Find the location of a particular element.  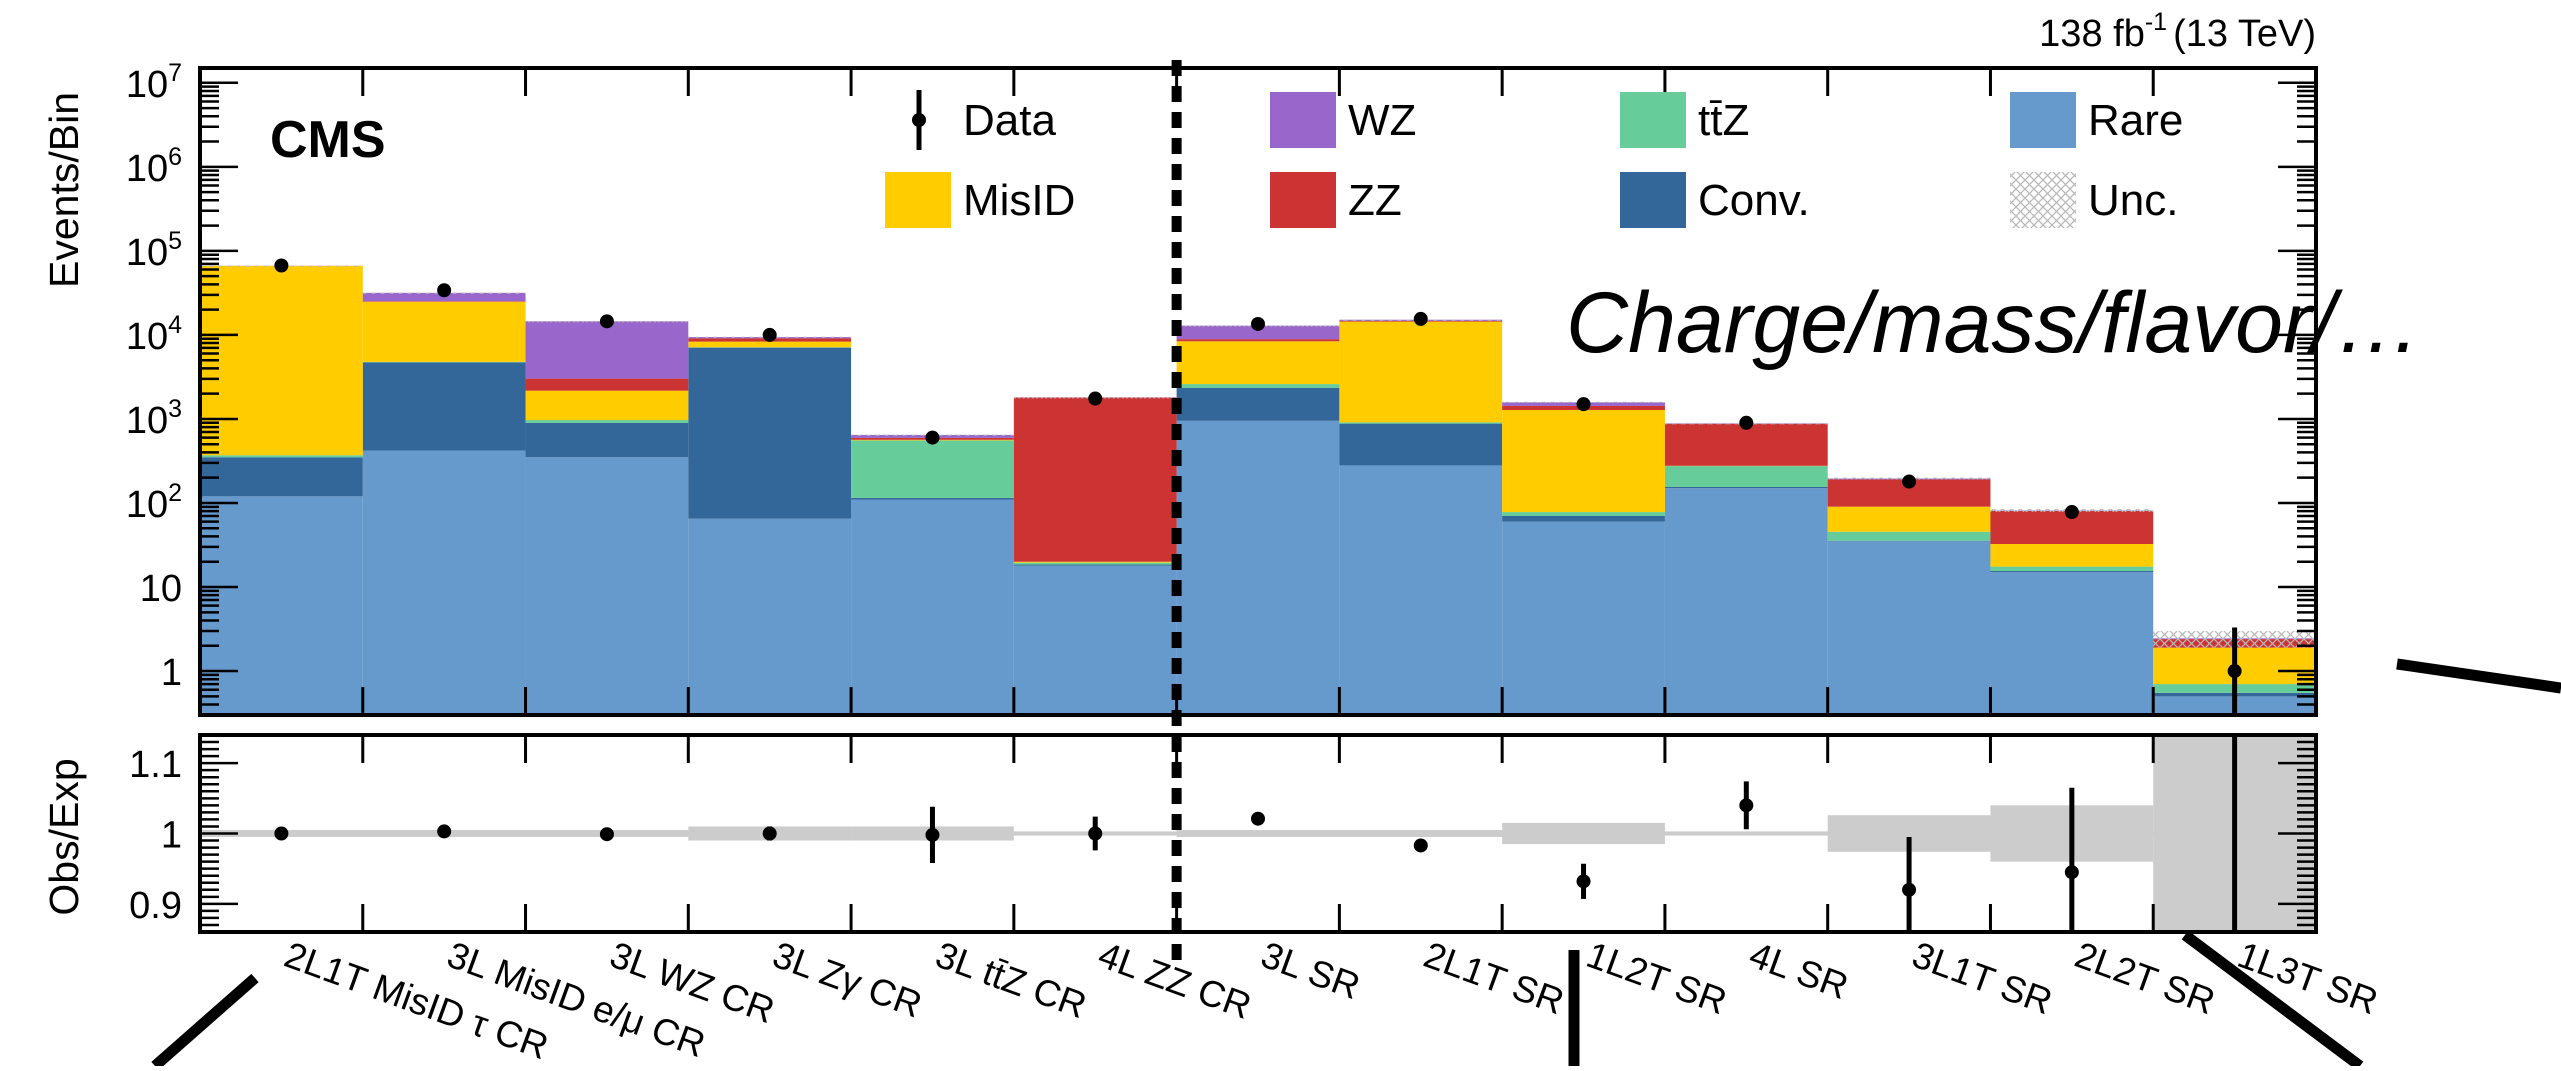

ratio-y-axis-label: Obs/Exp is located at coordinates (64, 836).